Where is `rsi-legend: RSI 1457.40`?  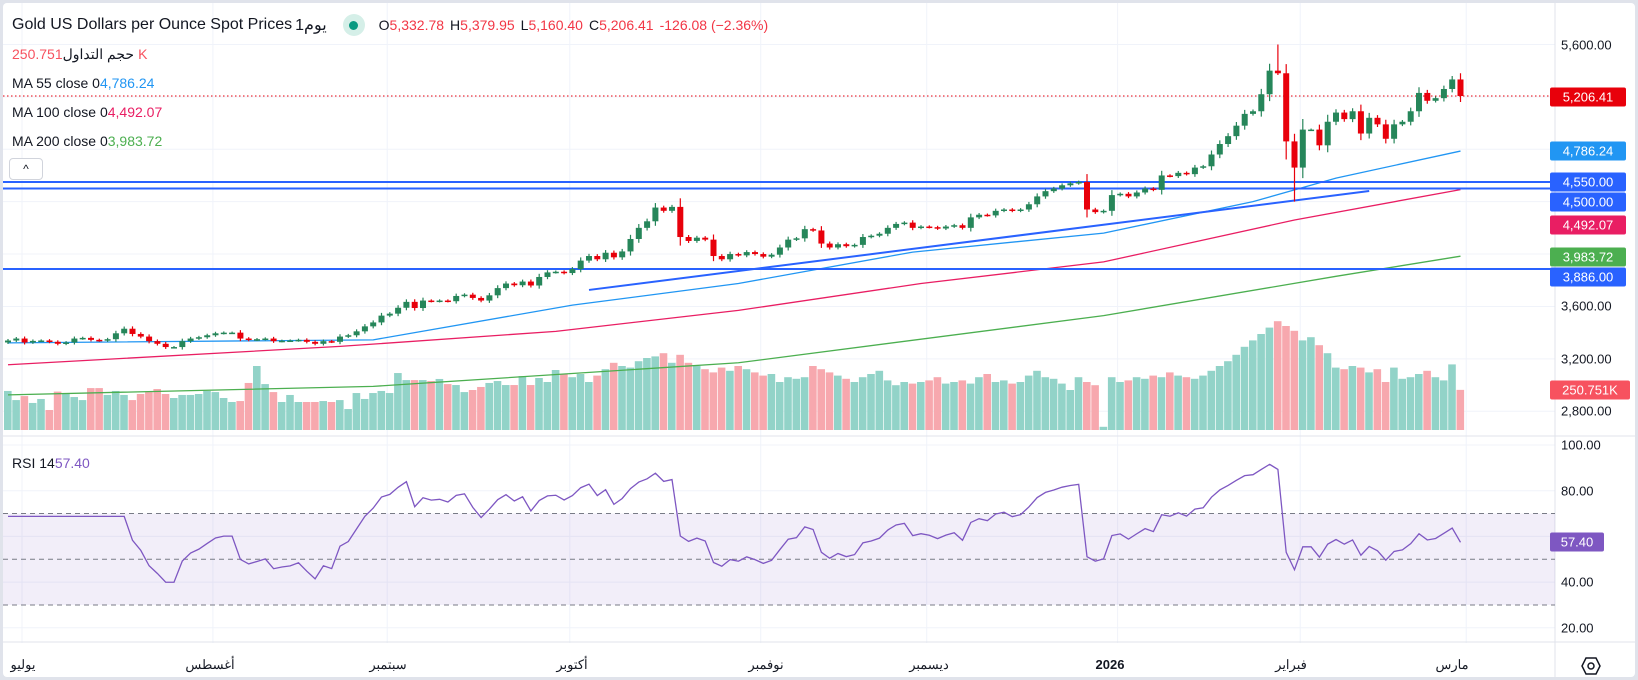
rsi-legend: RSI 1457.40 is located at coordinates (51, 463).